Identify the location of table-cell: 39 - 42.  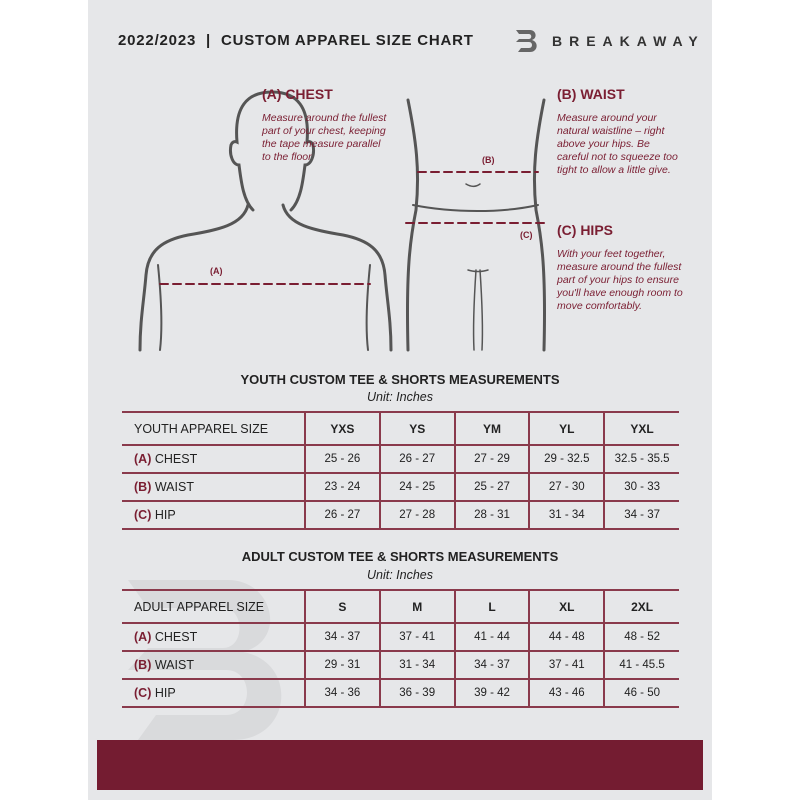
(491, 693).